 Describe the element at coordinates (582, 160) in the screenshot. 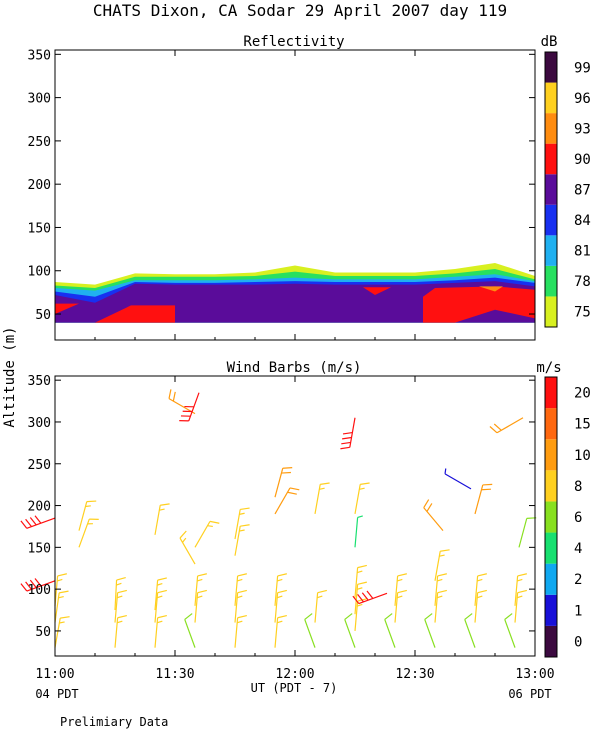

I see `reflectivity-colorbar-level-90: 90` at that location.